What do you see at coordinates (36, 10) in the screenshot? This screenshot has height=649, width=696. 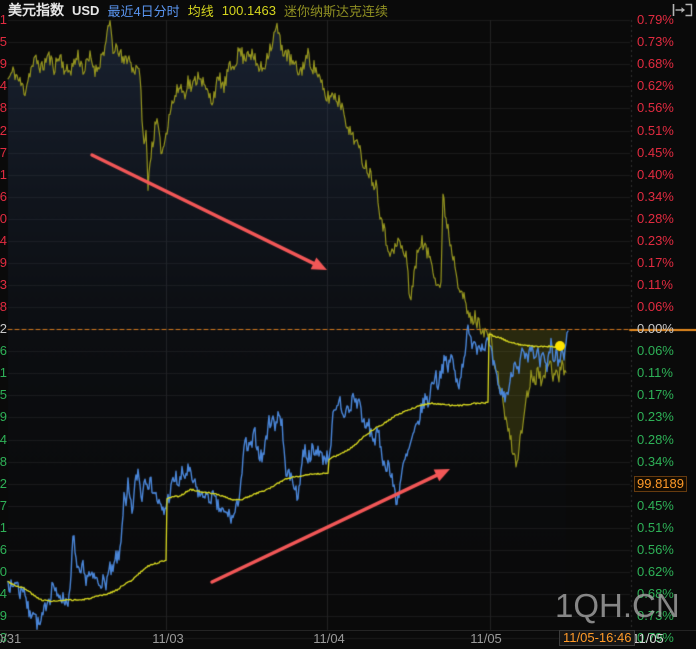 I see `symbol-name: 美元指数` at bounding box center [36, 10].